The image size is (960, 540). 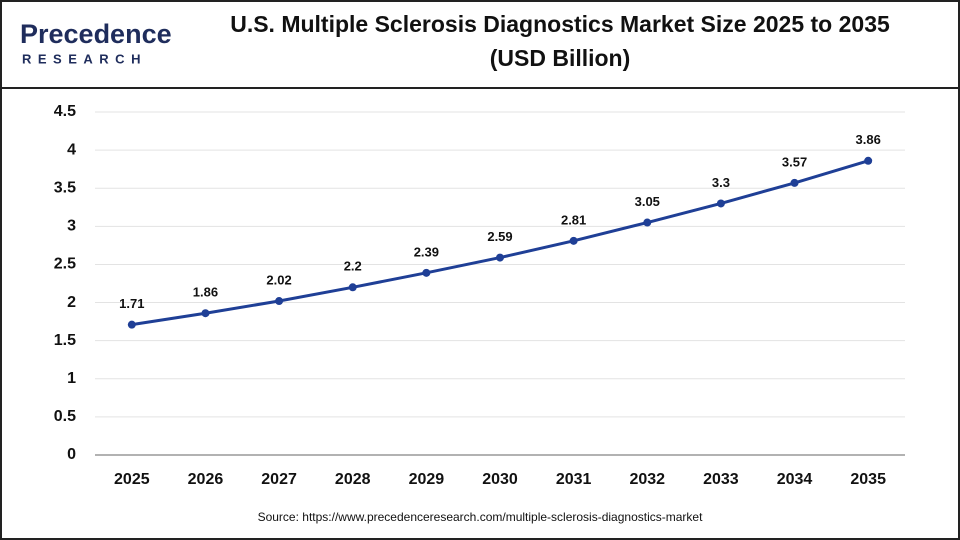 What do you see at coordinates (71, 149) in the screenshot?
I see `y-tick-label: 4` at bounding box center [71, 149].